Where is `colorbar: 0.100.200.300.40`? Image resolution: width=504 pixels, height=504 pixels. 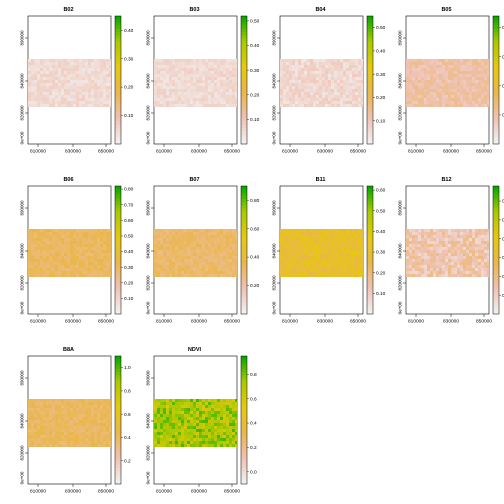 colorbar: 0.100.200.300.40 is located at coordinates (498, 80).